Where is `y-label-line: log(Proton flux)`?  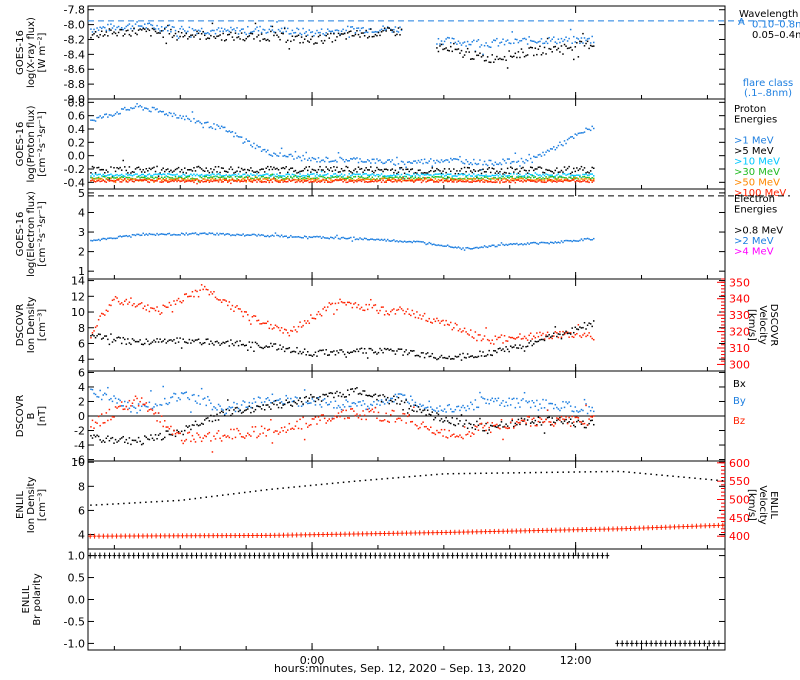 y-label-line: log(Proton flux) is located at coordinates (31, 143).